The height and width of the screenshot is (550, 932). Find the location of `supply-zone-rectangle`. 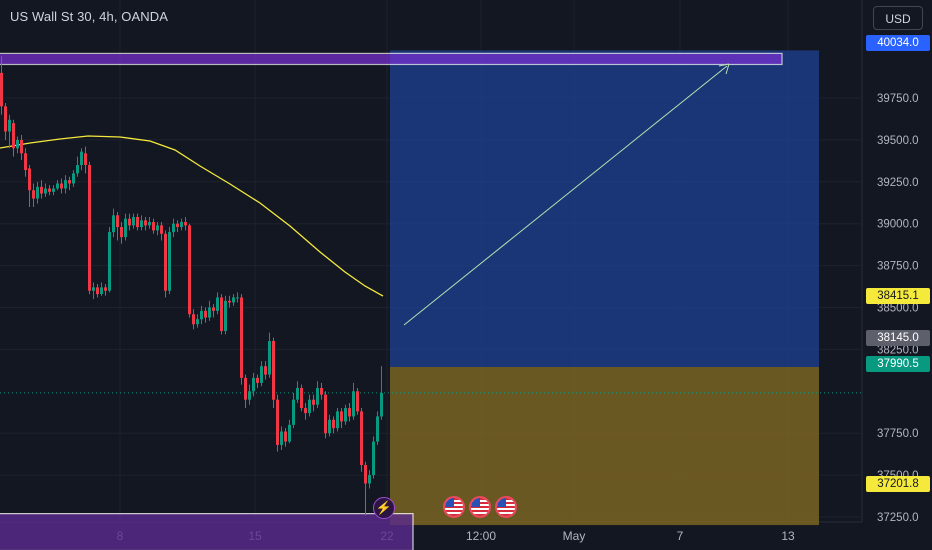

supply-zone-rectangle is located at coordinates (391, 59).